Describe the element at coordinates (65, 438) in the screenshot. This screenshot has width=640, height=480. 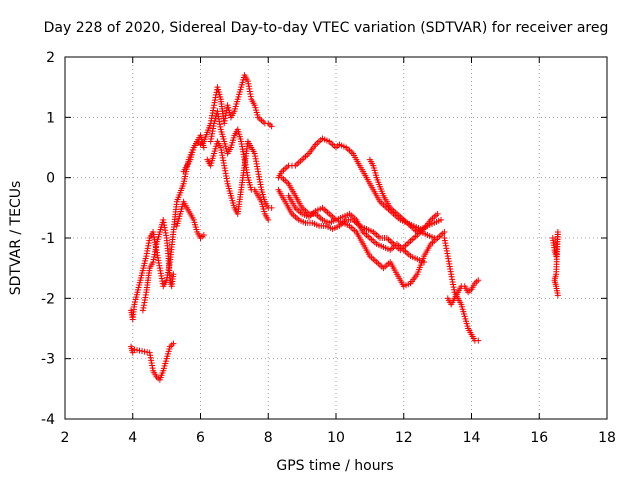
I see `x-tick-label: 2` at that location.